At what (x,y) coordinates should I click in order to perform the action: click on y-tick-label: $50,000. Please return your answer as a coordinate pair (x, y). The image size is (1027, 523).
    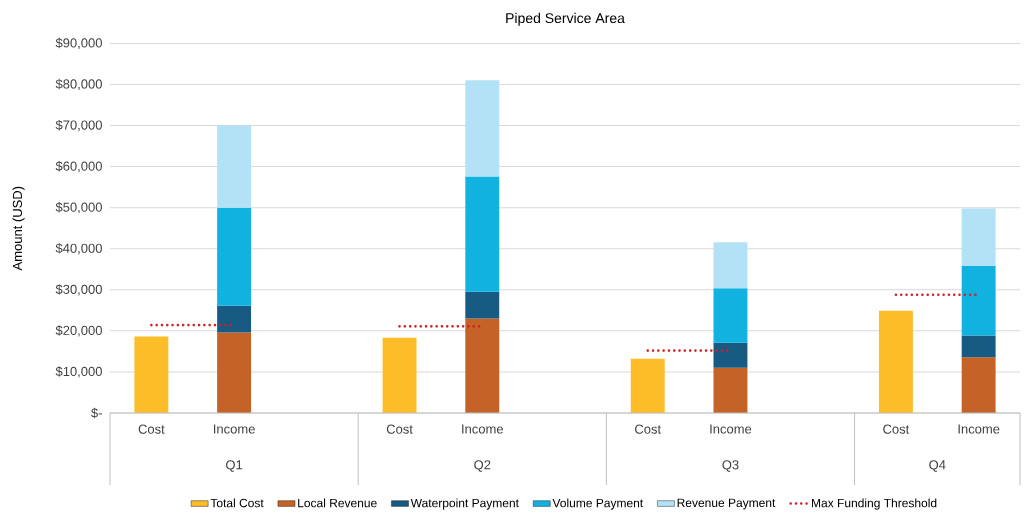
    Looking at the image, I should click on (78, 208).